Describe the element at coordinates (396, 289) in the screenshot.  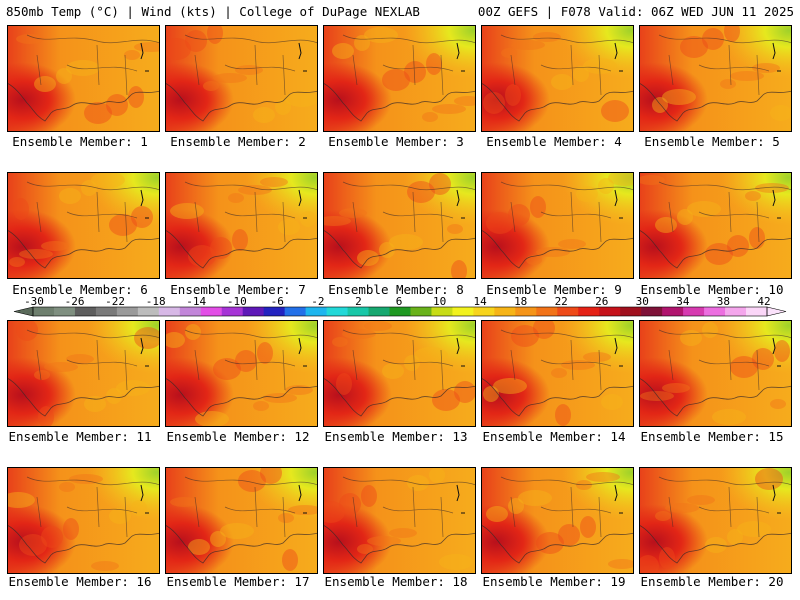
I see `ensemble-member-label: Ensemble Member: 8` at that location.